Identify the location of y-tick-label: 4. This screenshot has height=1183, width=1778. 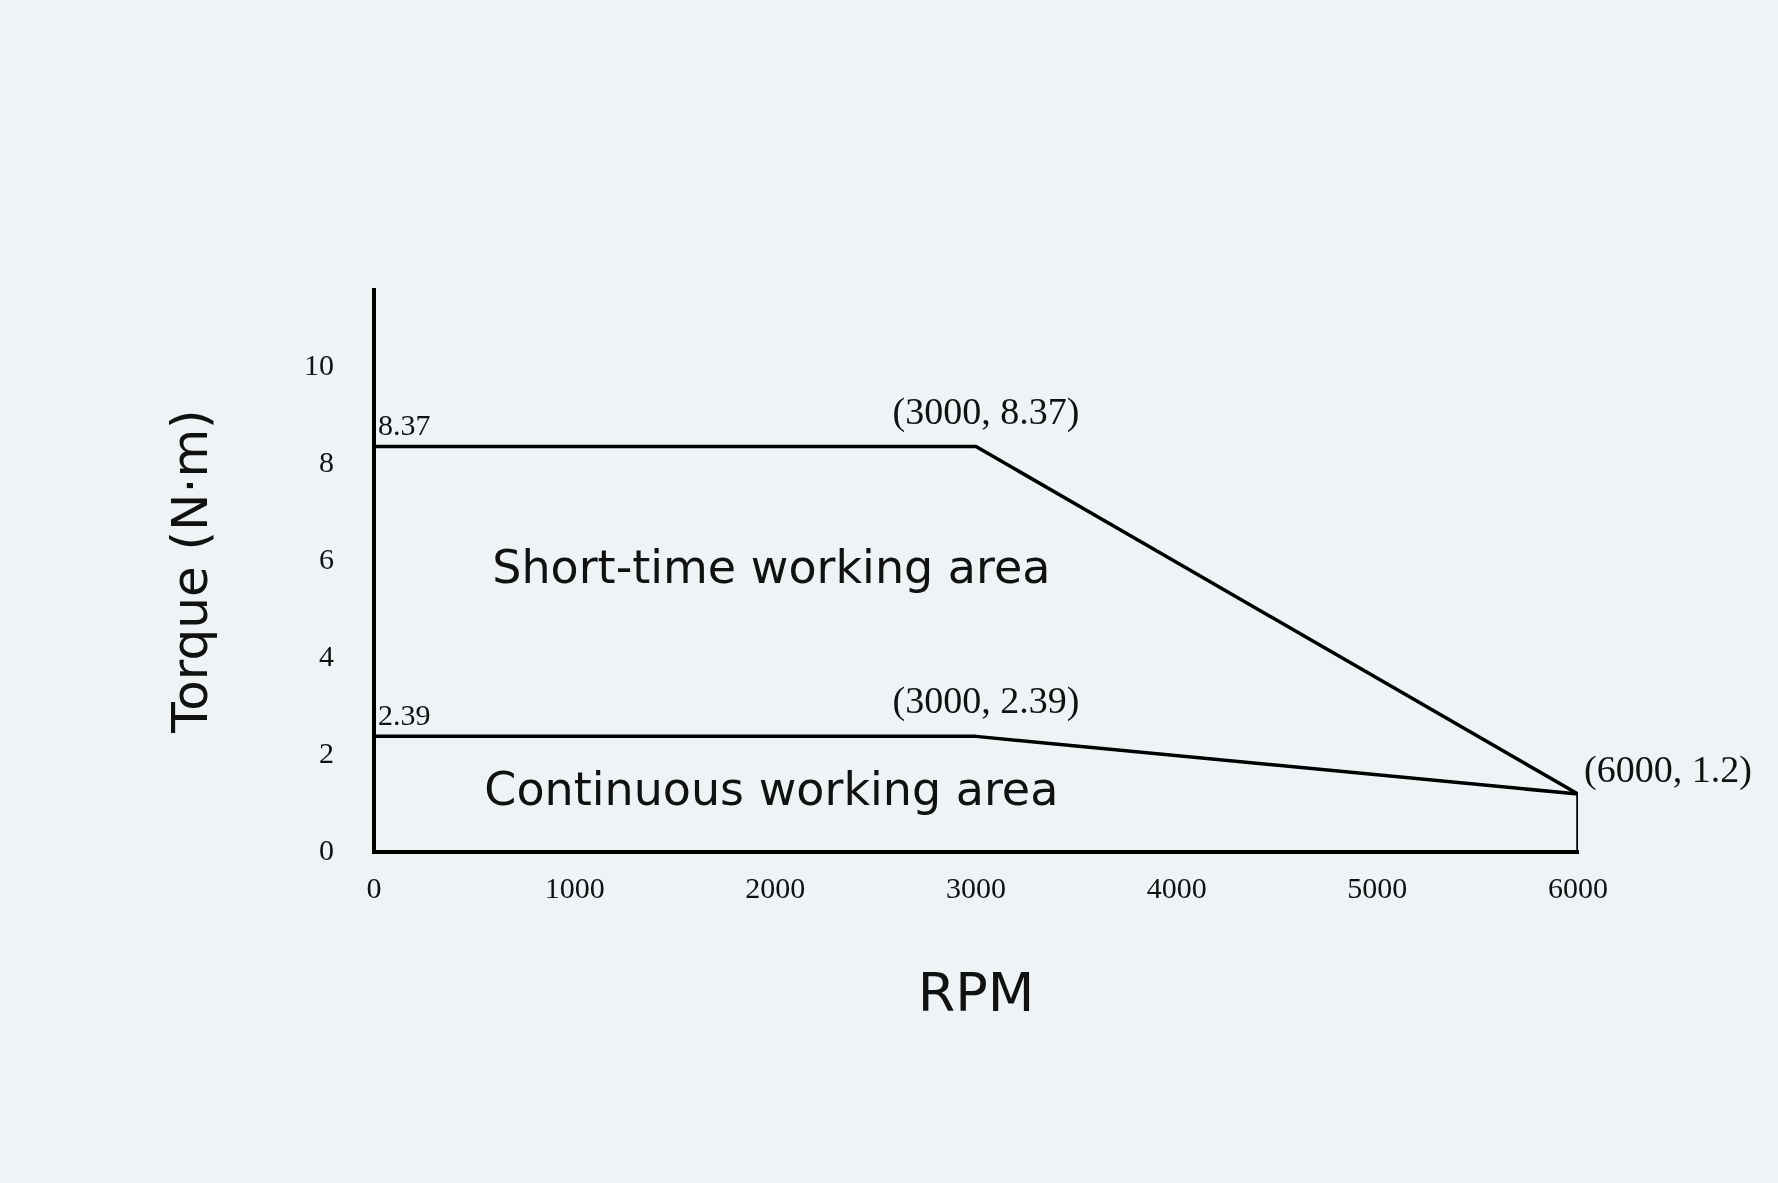
(326, 656).